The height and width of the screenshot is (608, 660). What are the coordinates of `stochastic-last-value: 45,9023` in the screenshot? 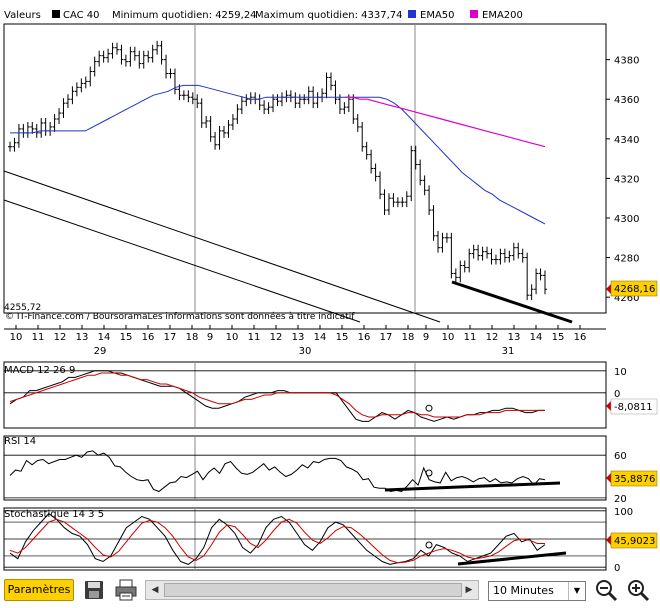 It's located at (634, 541).